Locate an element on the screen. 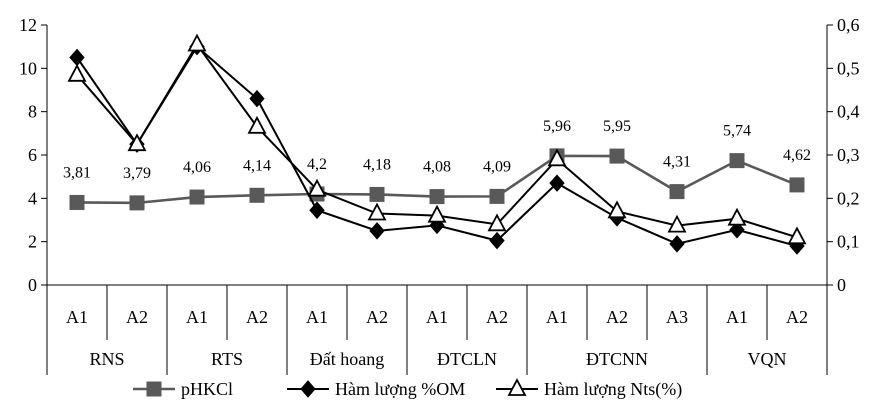  group-label: ĐTCNN is located at coordinates (617, 359).